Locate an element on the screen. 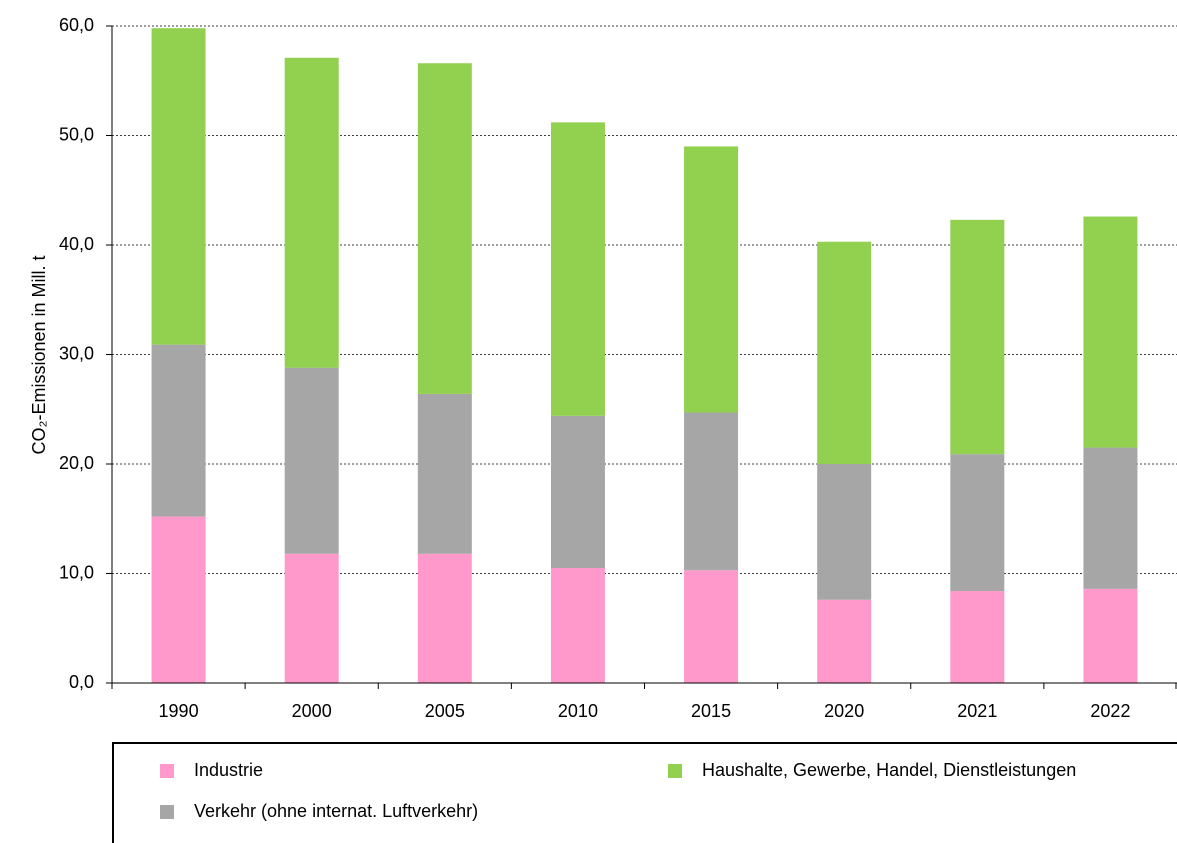  y-tick-label: 20,0 is located at coordinates (76, 463).